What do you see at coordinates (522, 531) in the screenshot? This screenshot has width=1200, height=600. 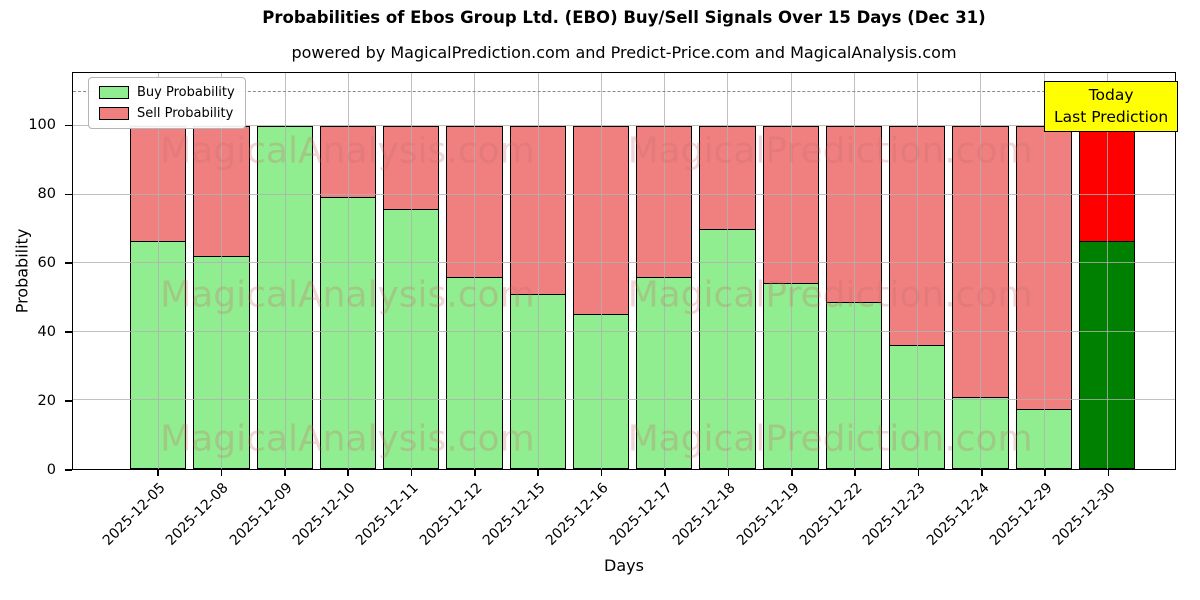 I see `x-tick-slot: 2025-12-15` at bounding box center [522, 531].